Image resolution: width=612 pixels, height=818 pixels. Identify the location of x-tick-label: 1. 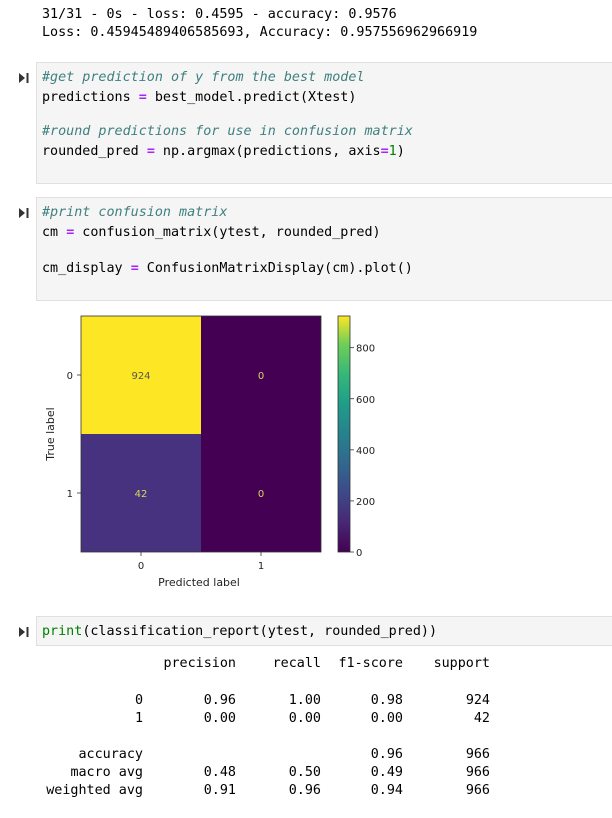
(261, 566).